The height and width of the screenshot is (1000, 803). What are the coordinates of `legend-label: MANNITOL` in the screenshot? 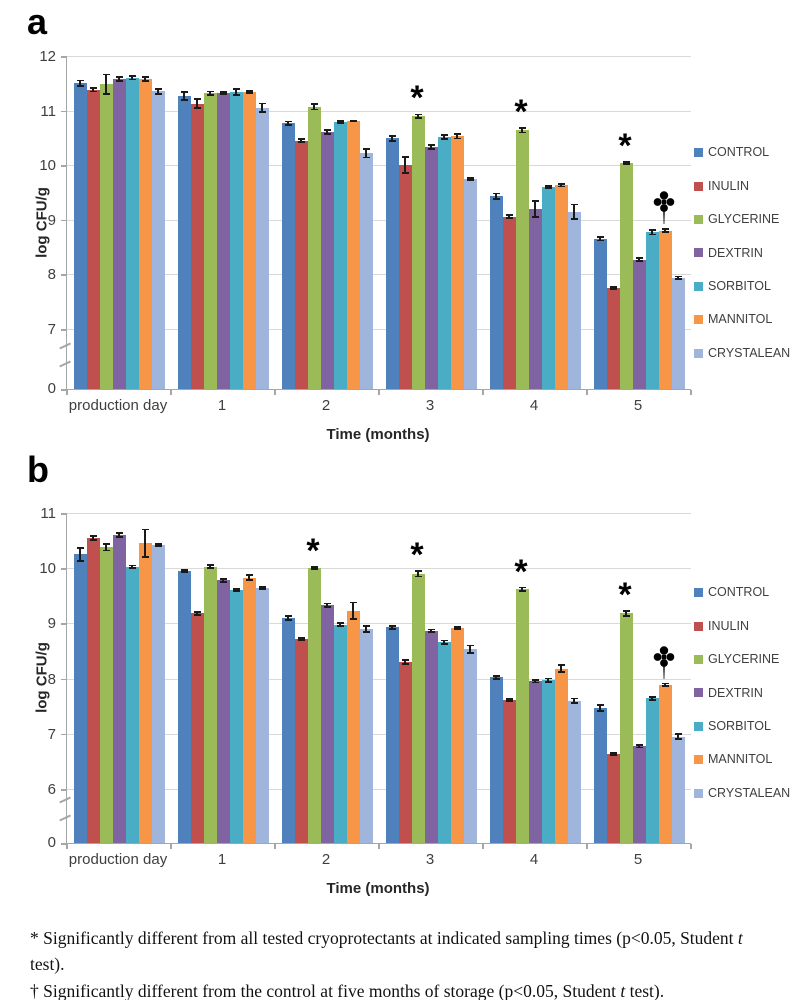 It's located at (740, 319).